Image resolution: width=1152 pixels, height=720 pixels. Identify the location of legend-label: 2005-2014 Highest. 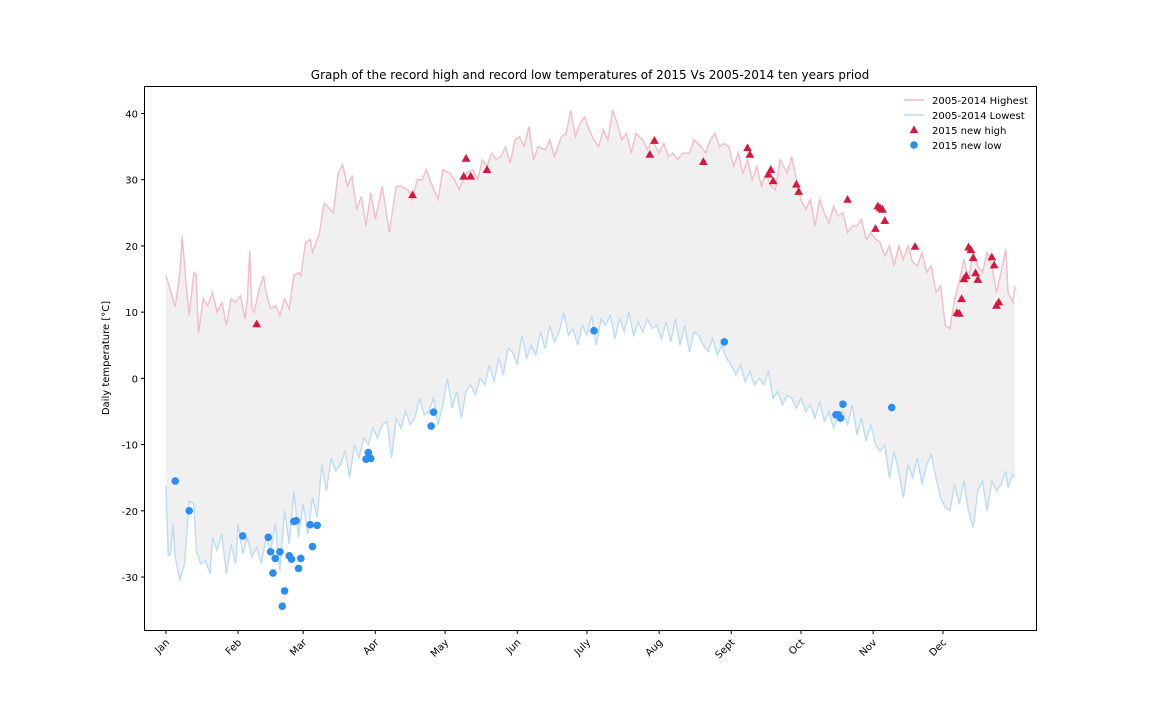
(980, 101).